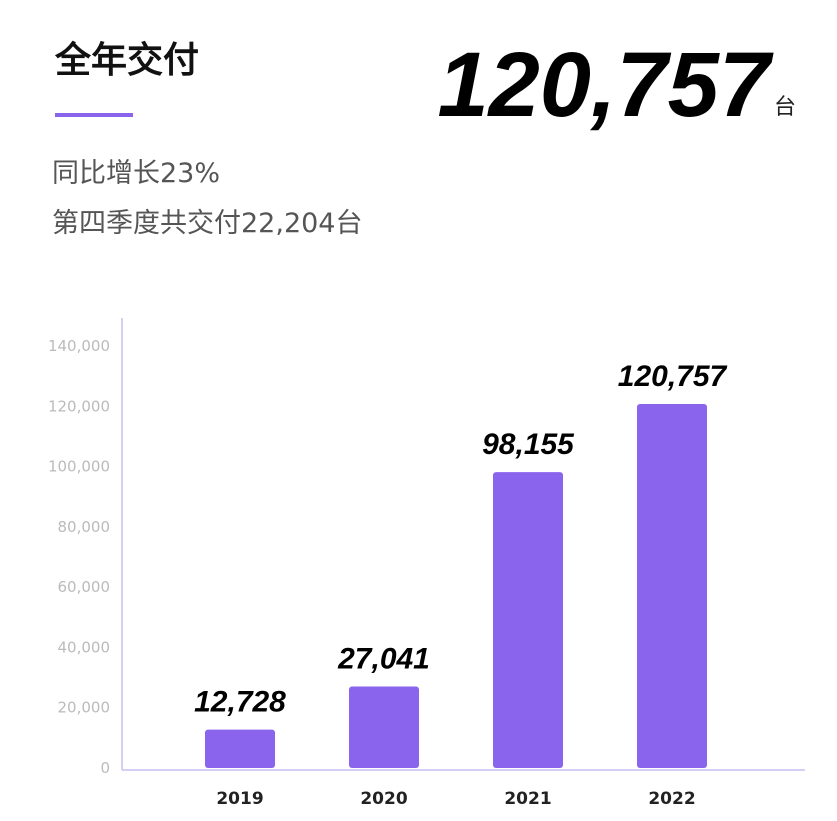 This screenshot has height=821, width=837. I want to click on value-label: 27,041, so click(383, 658).